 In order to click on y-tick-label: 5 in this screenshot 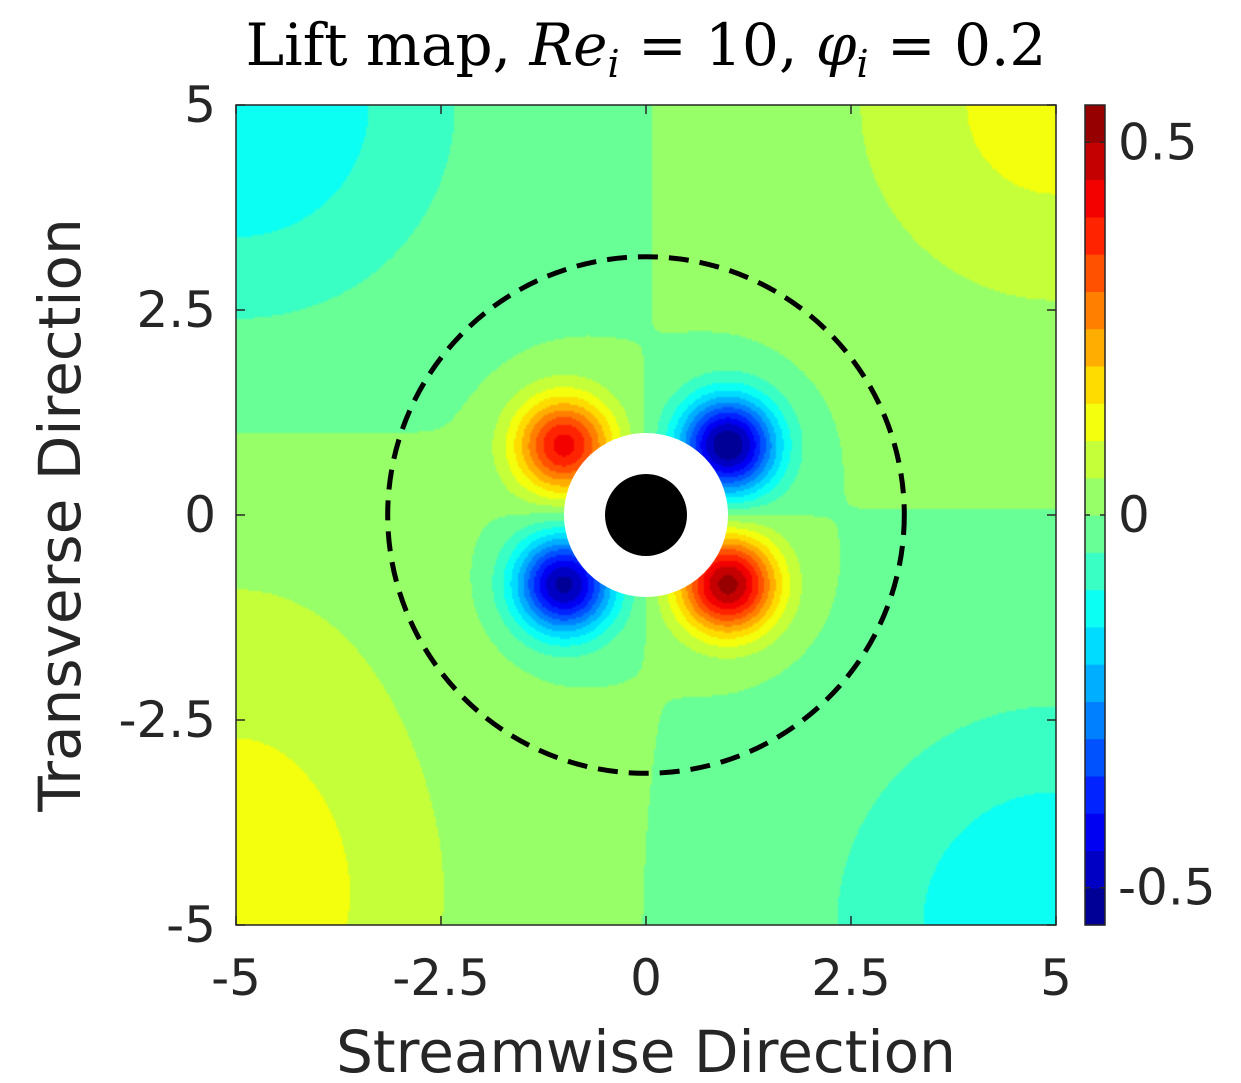, I will do `click(200, 105)`.